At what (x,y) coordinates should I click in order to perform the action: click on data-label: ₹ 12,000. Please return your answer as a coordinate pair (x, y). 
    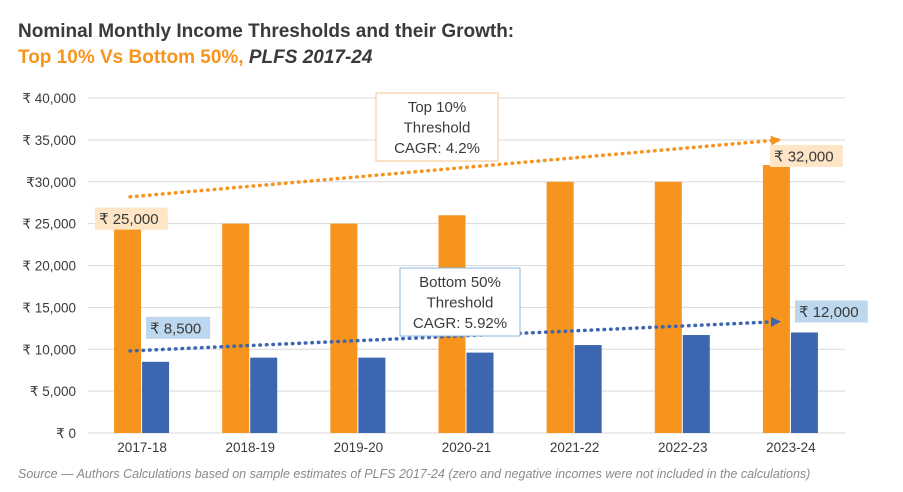
    Looking at the image, I should click on (829, 312).